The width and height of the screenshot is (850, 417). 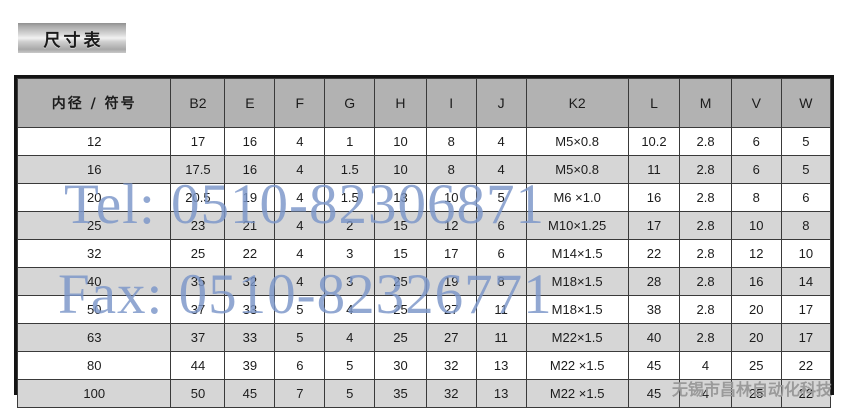 What do you see at coordinates (350, 103) in the screenshot?
I see `table-column-header-g: G` at bounding box center [350, 103].